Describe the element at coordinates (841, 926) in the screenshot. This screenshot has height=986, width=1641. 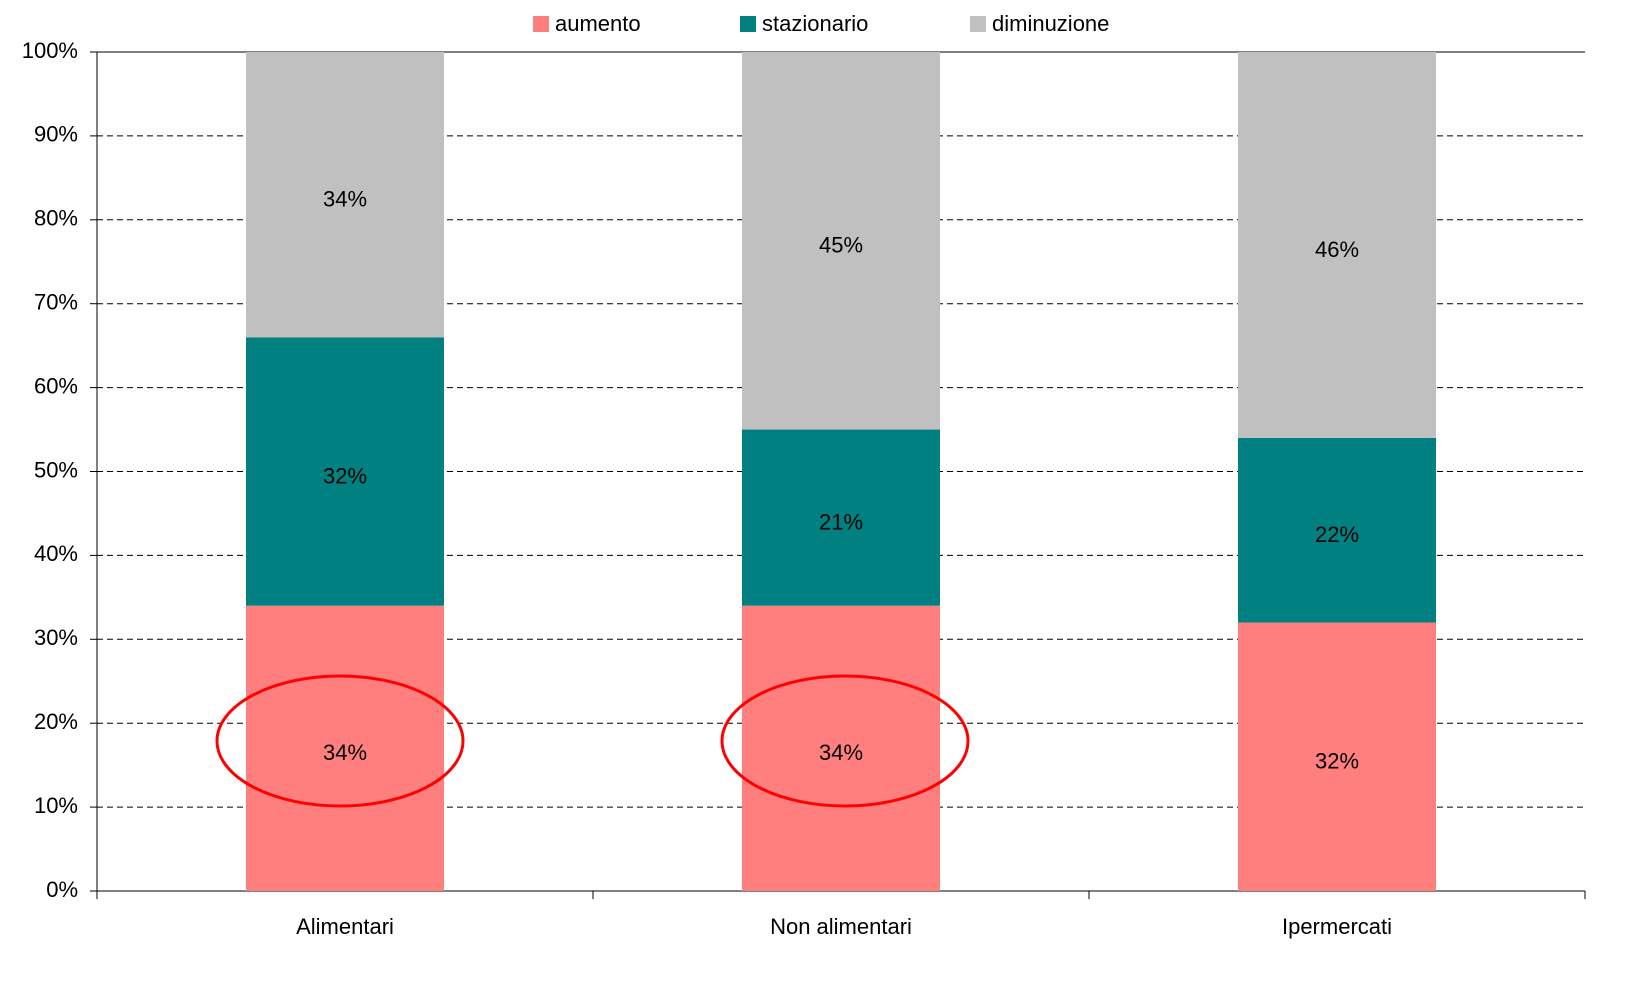
I see `x-tick-label: Non alimentari` at that location.